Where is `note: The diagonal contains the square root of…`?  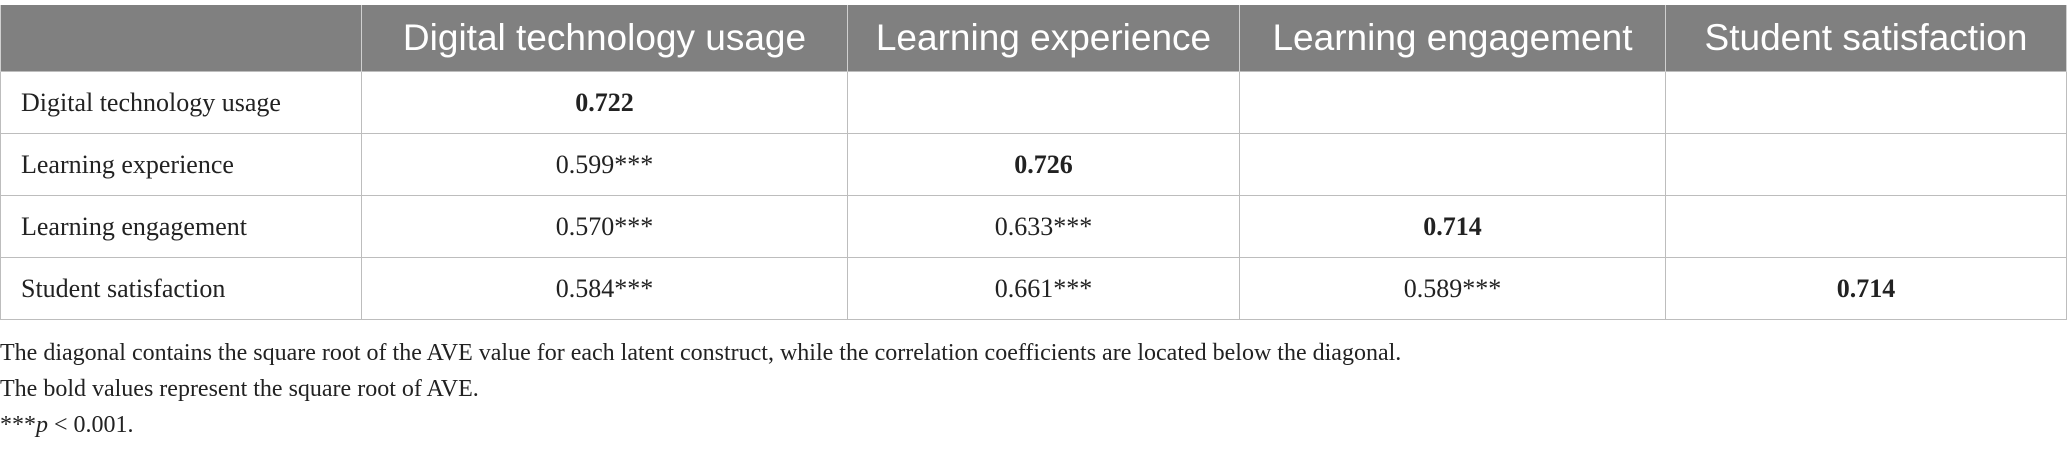 note: The diagonal contains the square root of… is located at coordinates (701, 353).